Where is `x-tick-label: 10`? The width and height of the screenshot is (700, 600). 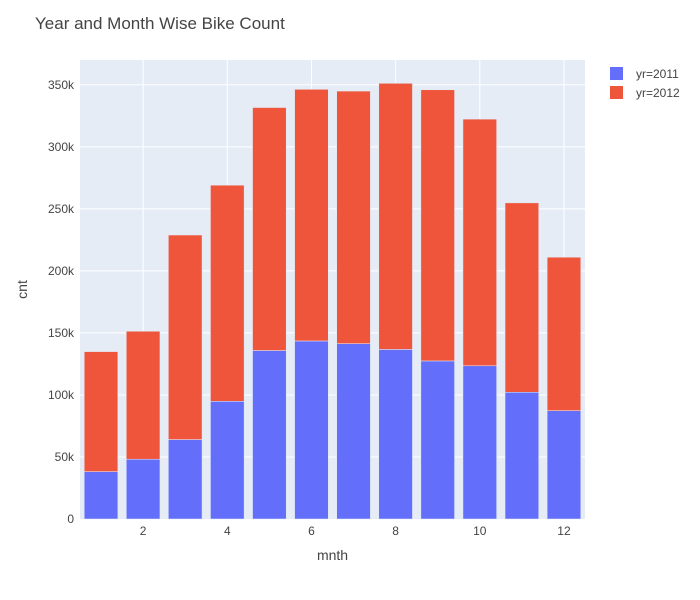
x-tick-label: 10 is located at coordinates (480, 531).